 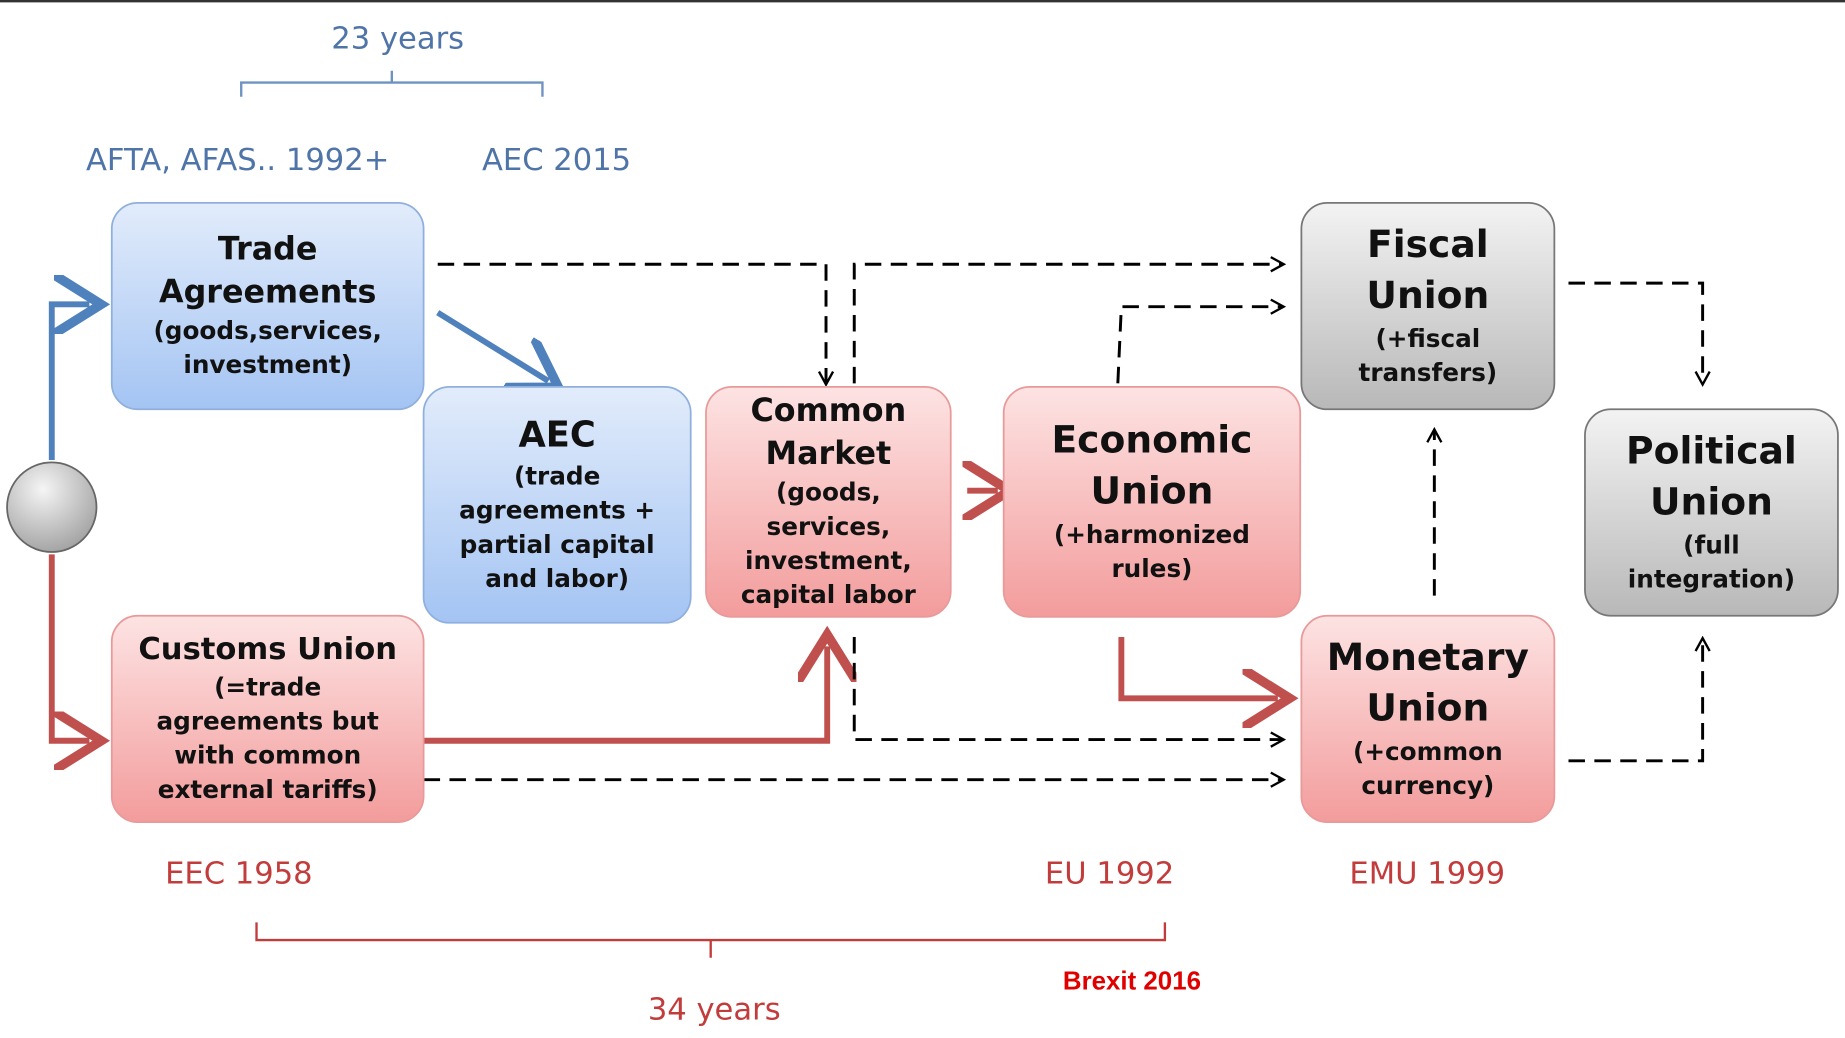 I want to click on node-title: AEC, so click(x=556, y=434).